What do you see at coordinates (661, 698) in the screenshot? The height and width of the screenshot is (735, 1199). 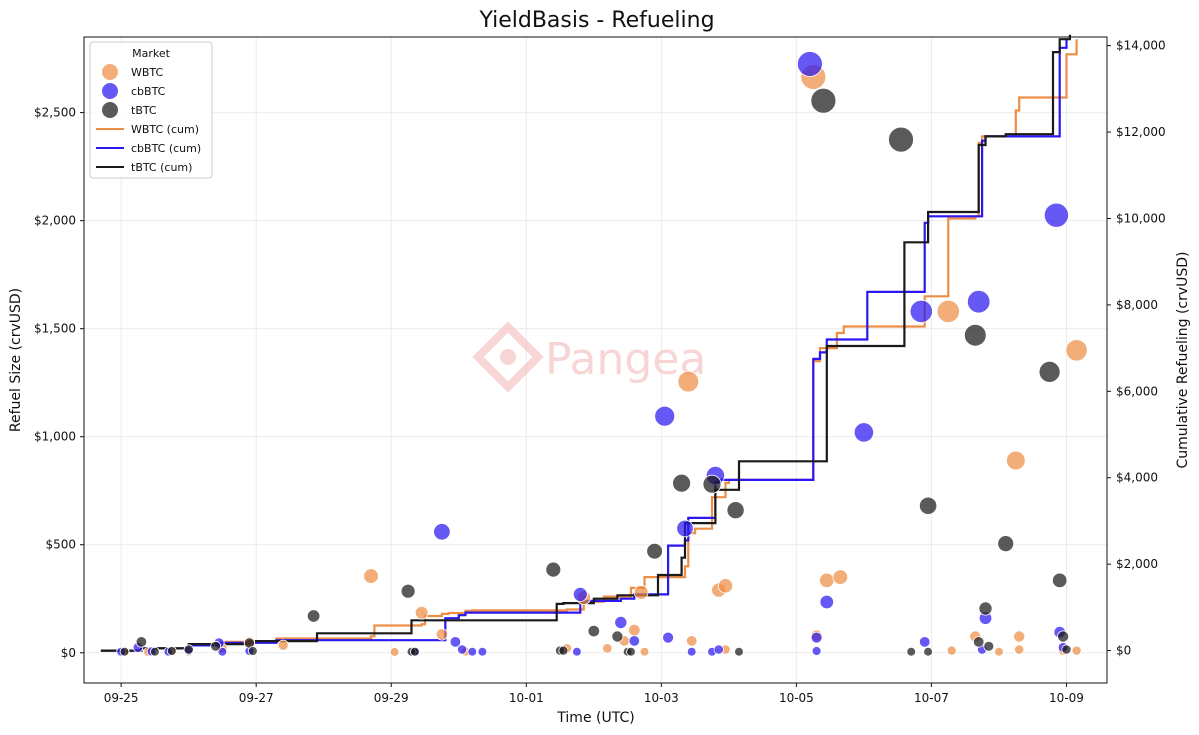 I see `x-tick-label: 10-03` at bounding box center [661, 698].